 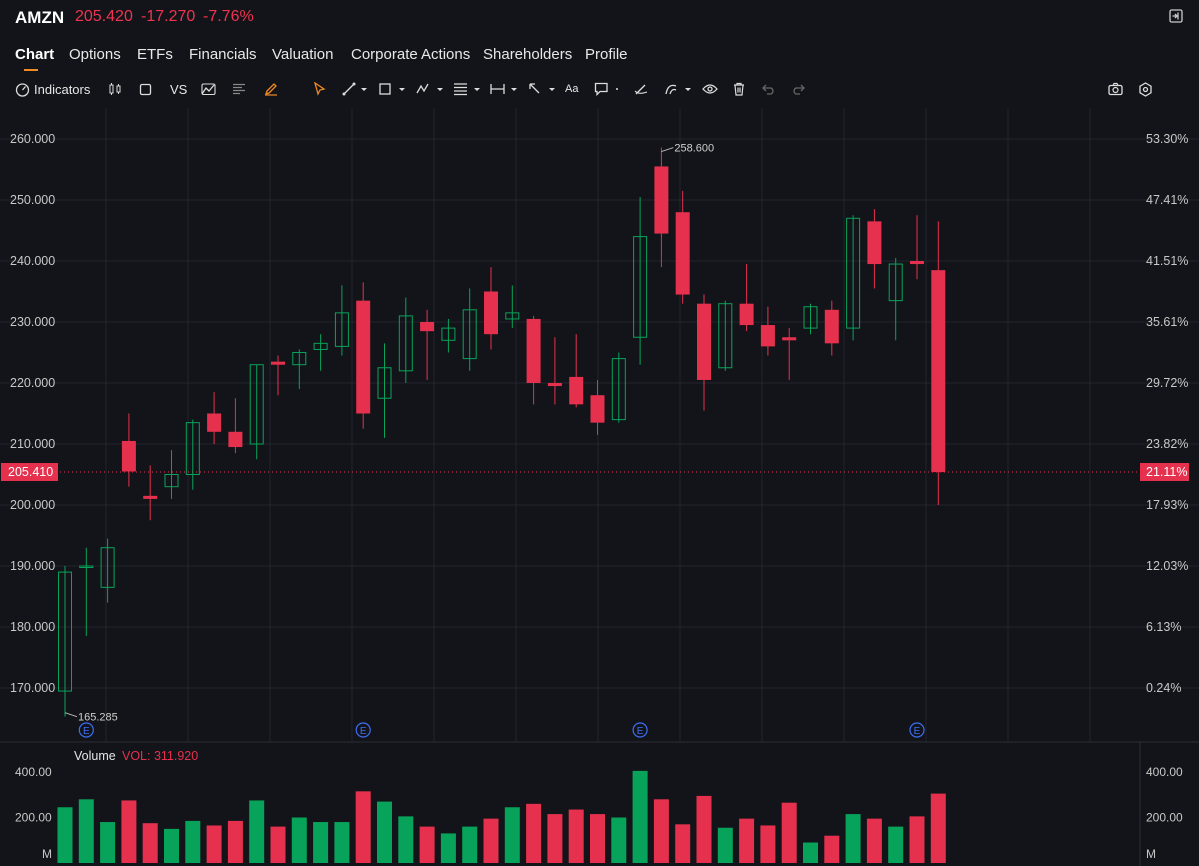 I want to click on measure-icon, so click(x=504, y=89).